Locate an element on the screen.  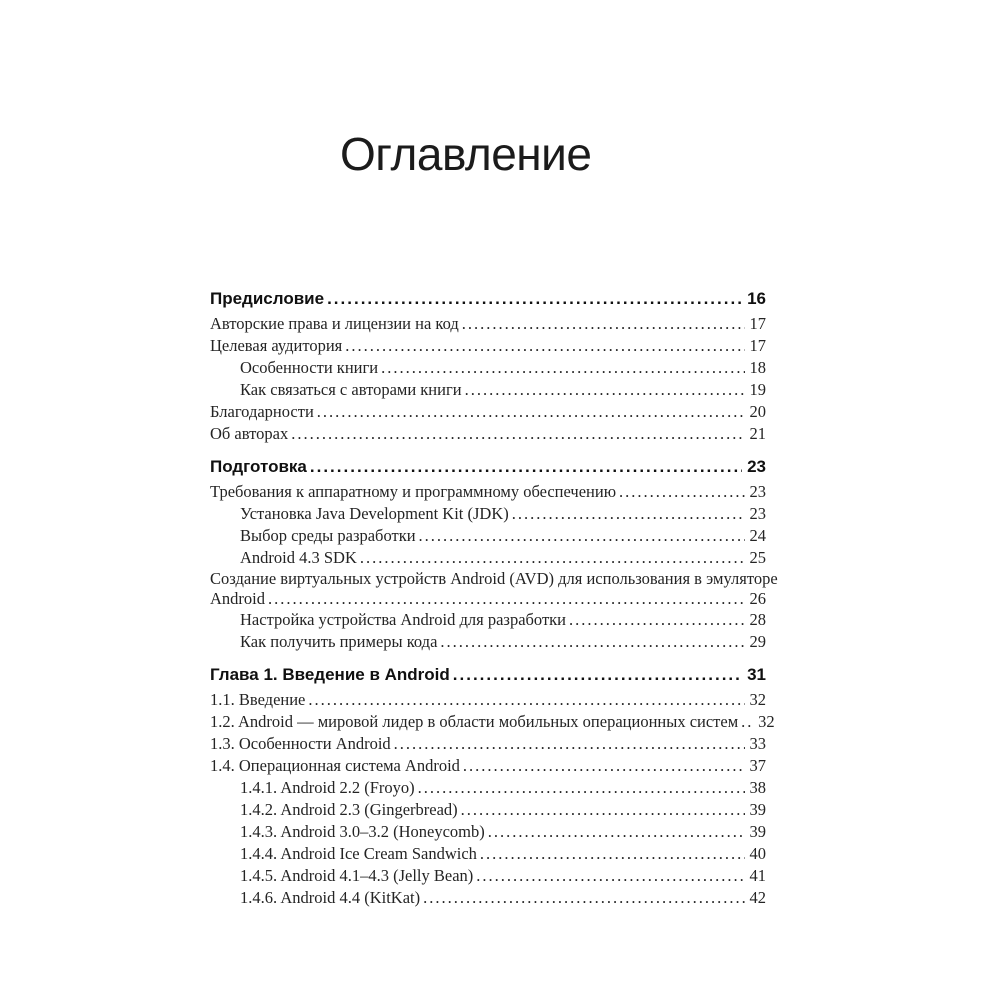
toc-entry: 1.3. Особенности Android 33 is located at coordinates (488, 744).